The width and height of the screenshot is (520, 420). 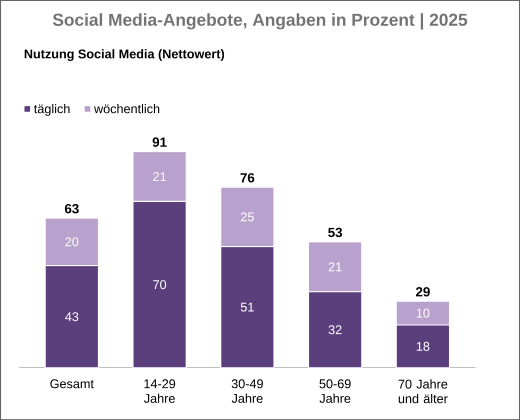 I want to click on total-label: 53, so click(x=335, y=233).